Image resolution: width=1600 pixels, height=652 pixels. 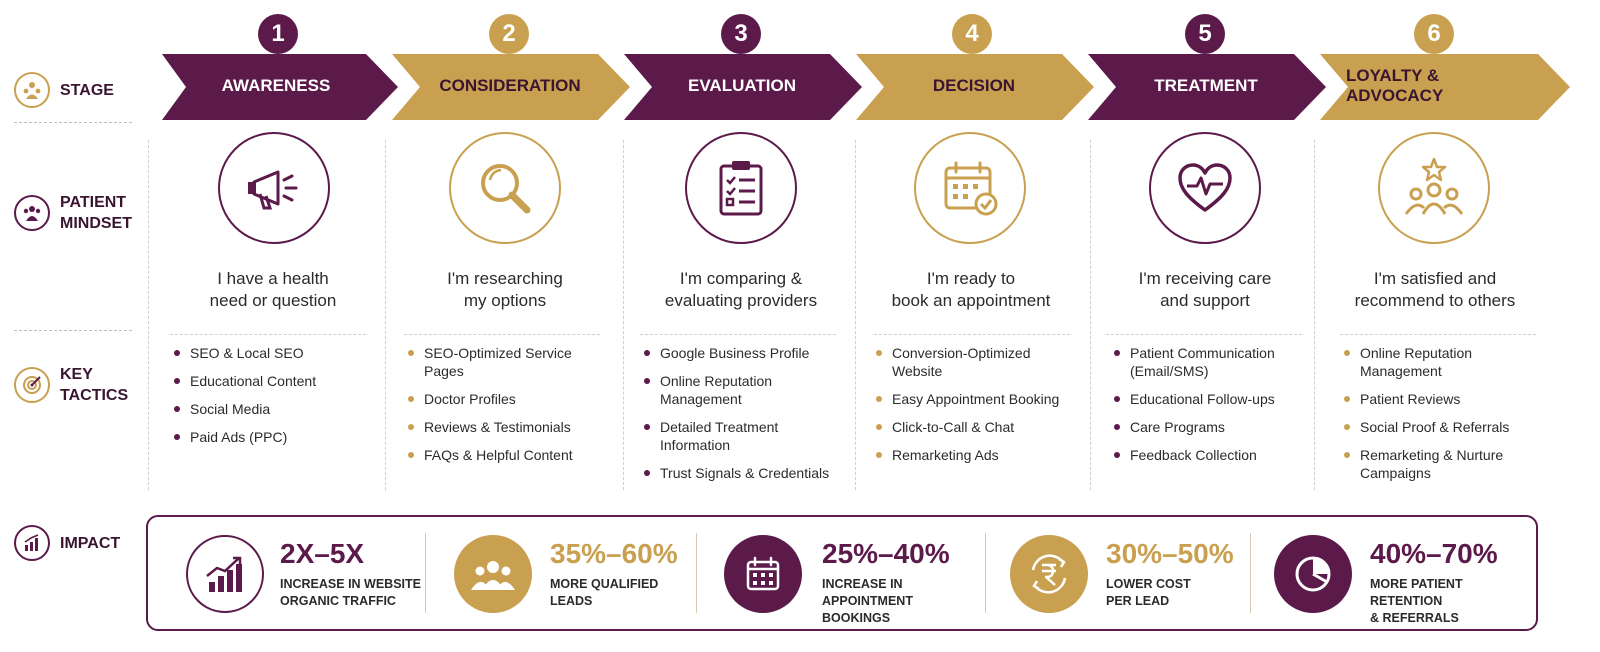 What do you see at coordinates (32, 90) in the screenshot?
I see `people-network-icon` at bounding box center [32, 90].